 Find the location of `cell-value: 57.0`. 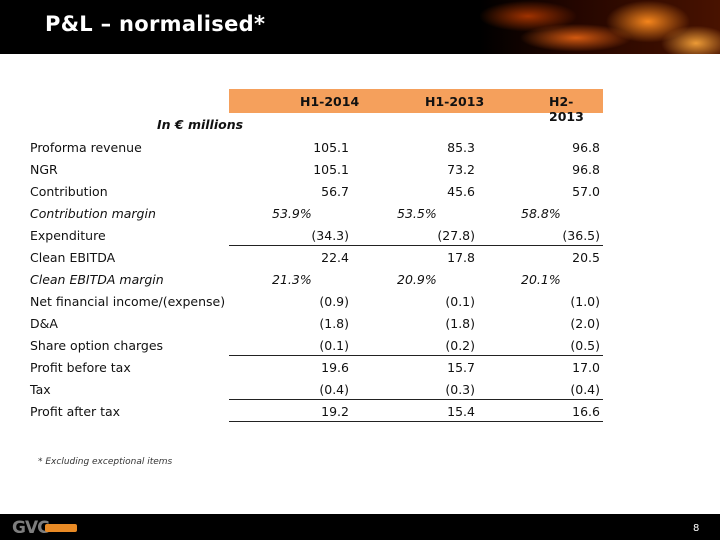

cell-value: 57.0 is located at coordinates (586, 191).